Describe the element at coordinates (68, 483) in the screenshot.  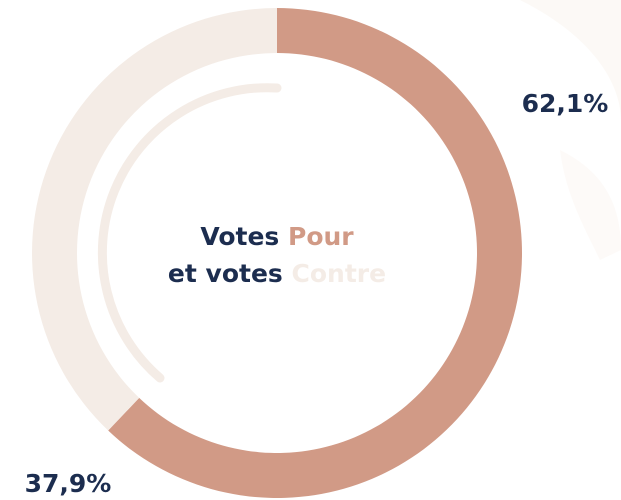
I see `value-label: 37,9%` at that location.